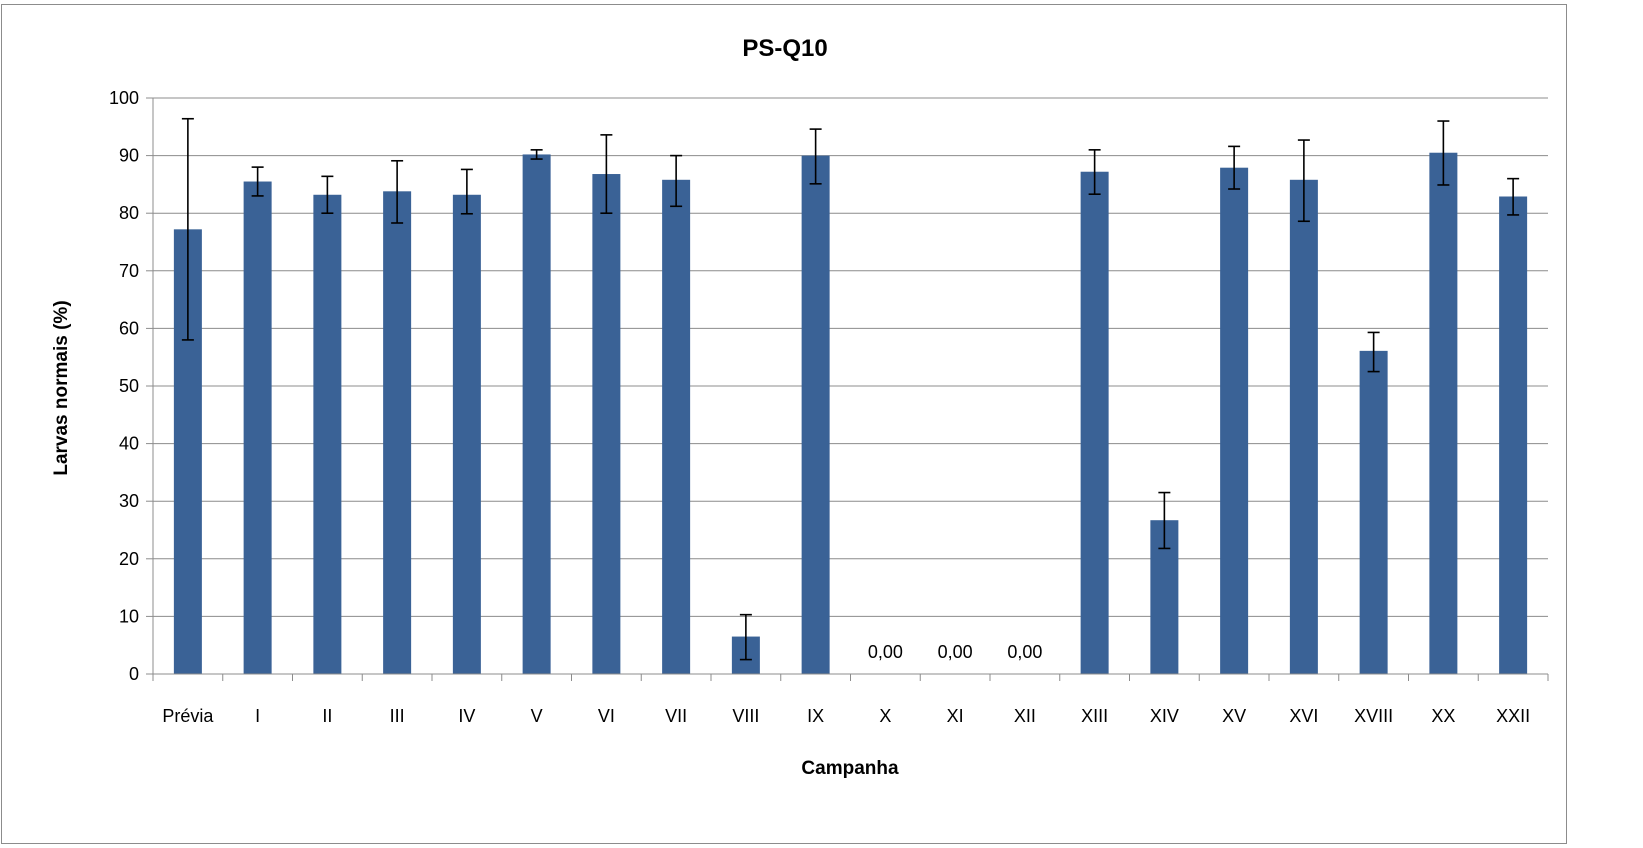 The width and height of the screenshot is (1643, 848). What do you see at coordinates (397, 716) in the screenshot?
I see `x-tick-label: III` at bounding box center [397, 716].